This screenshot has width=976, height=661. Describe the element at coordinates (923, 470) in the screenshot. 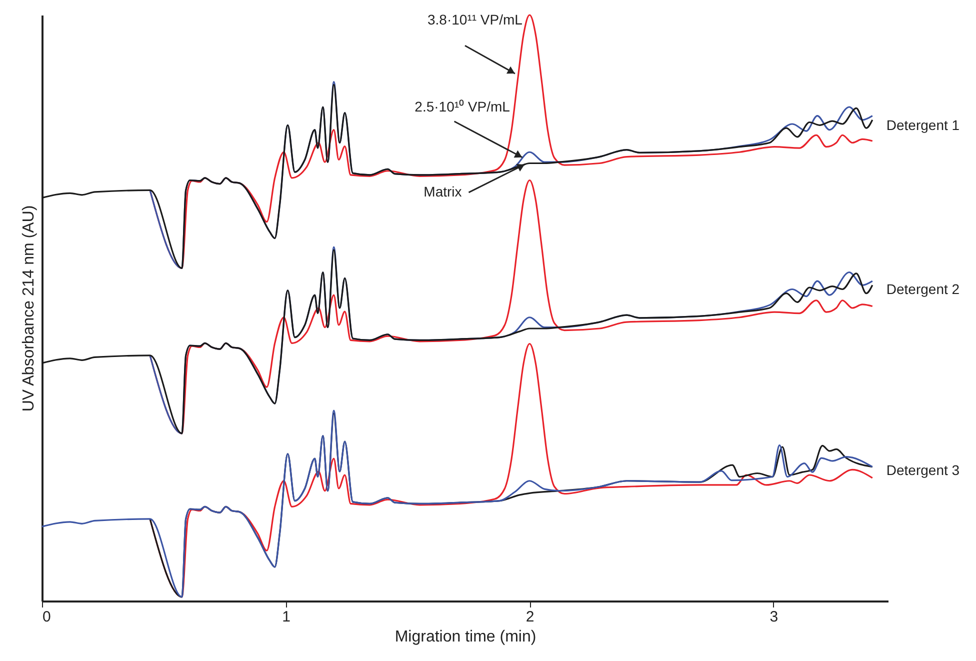

I see `annotation: Detergent 3` at that location.